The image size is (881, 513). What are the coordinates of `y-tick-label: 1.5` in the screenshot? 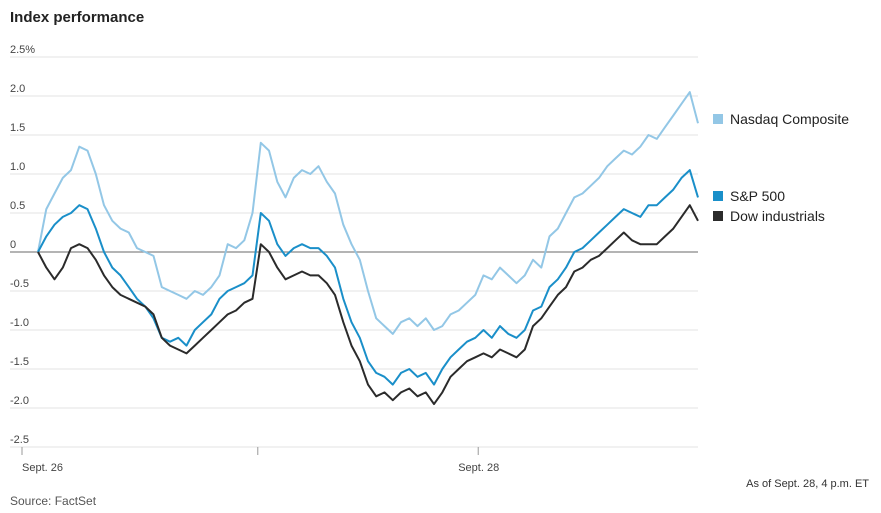 It's located at (17, 128).